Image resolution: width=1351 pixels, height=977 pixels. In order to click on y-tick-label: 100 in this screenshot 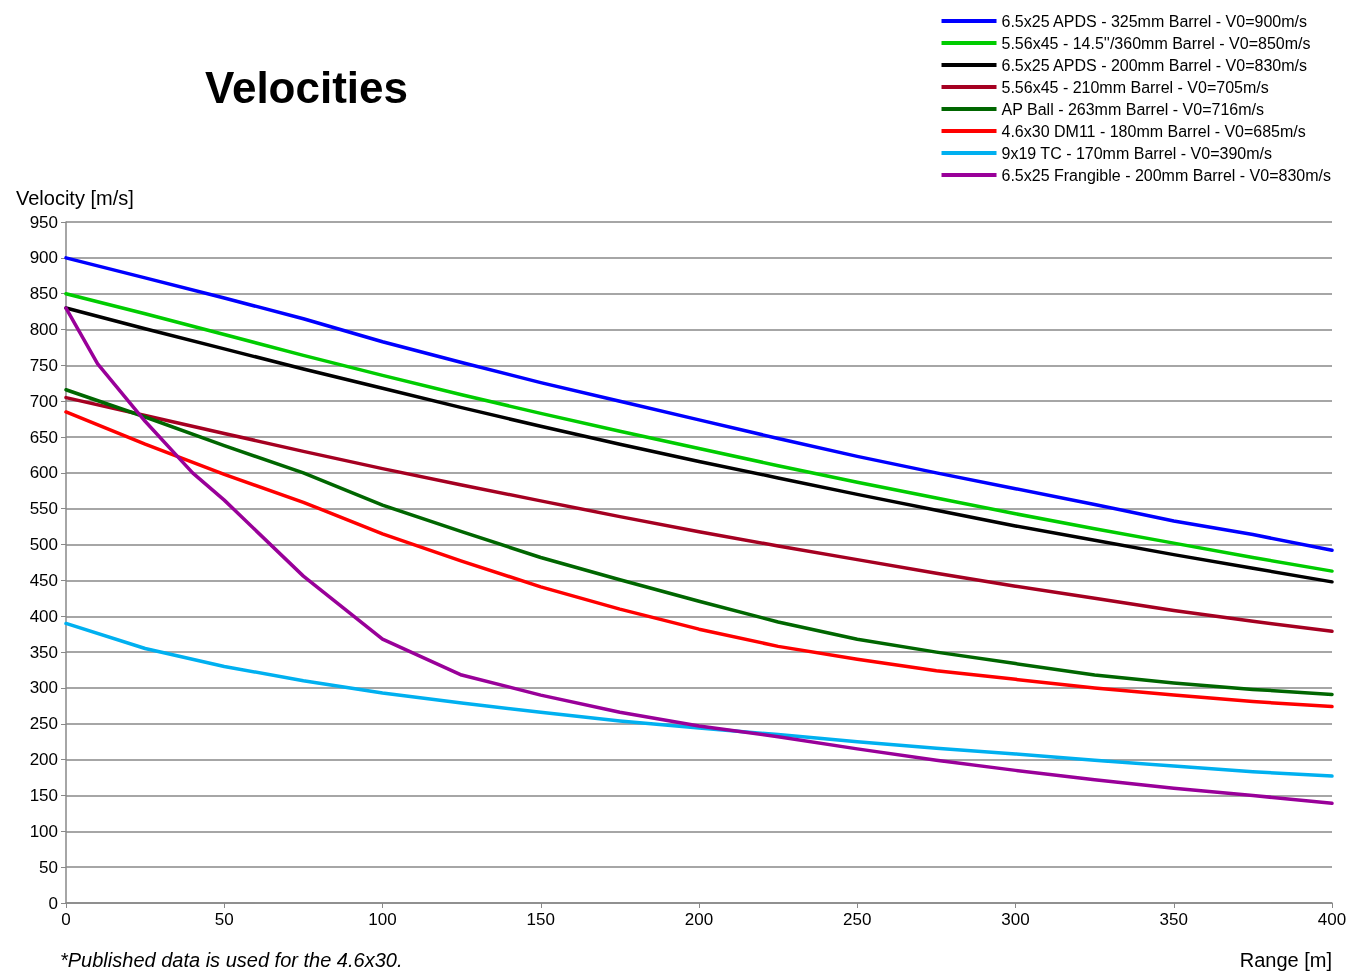, I will do `click(43, 831)`.